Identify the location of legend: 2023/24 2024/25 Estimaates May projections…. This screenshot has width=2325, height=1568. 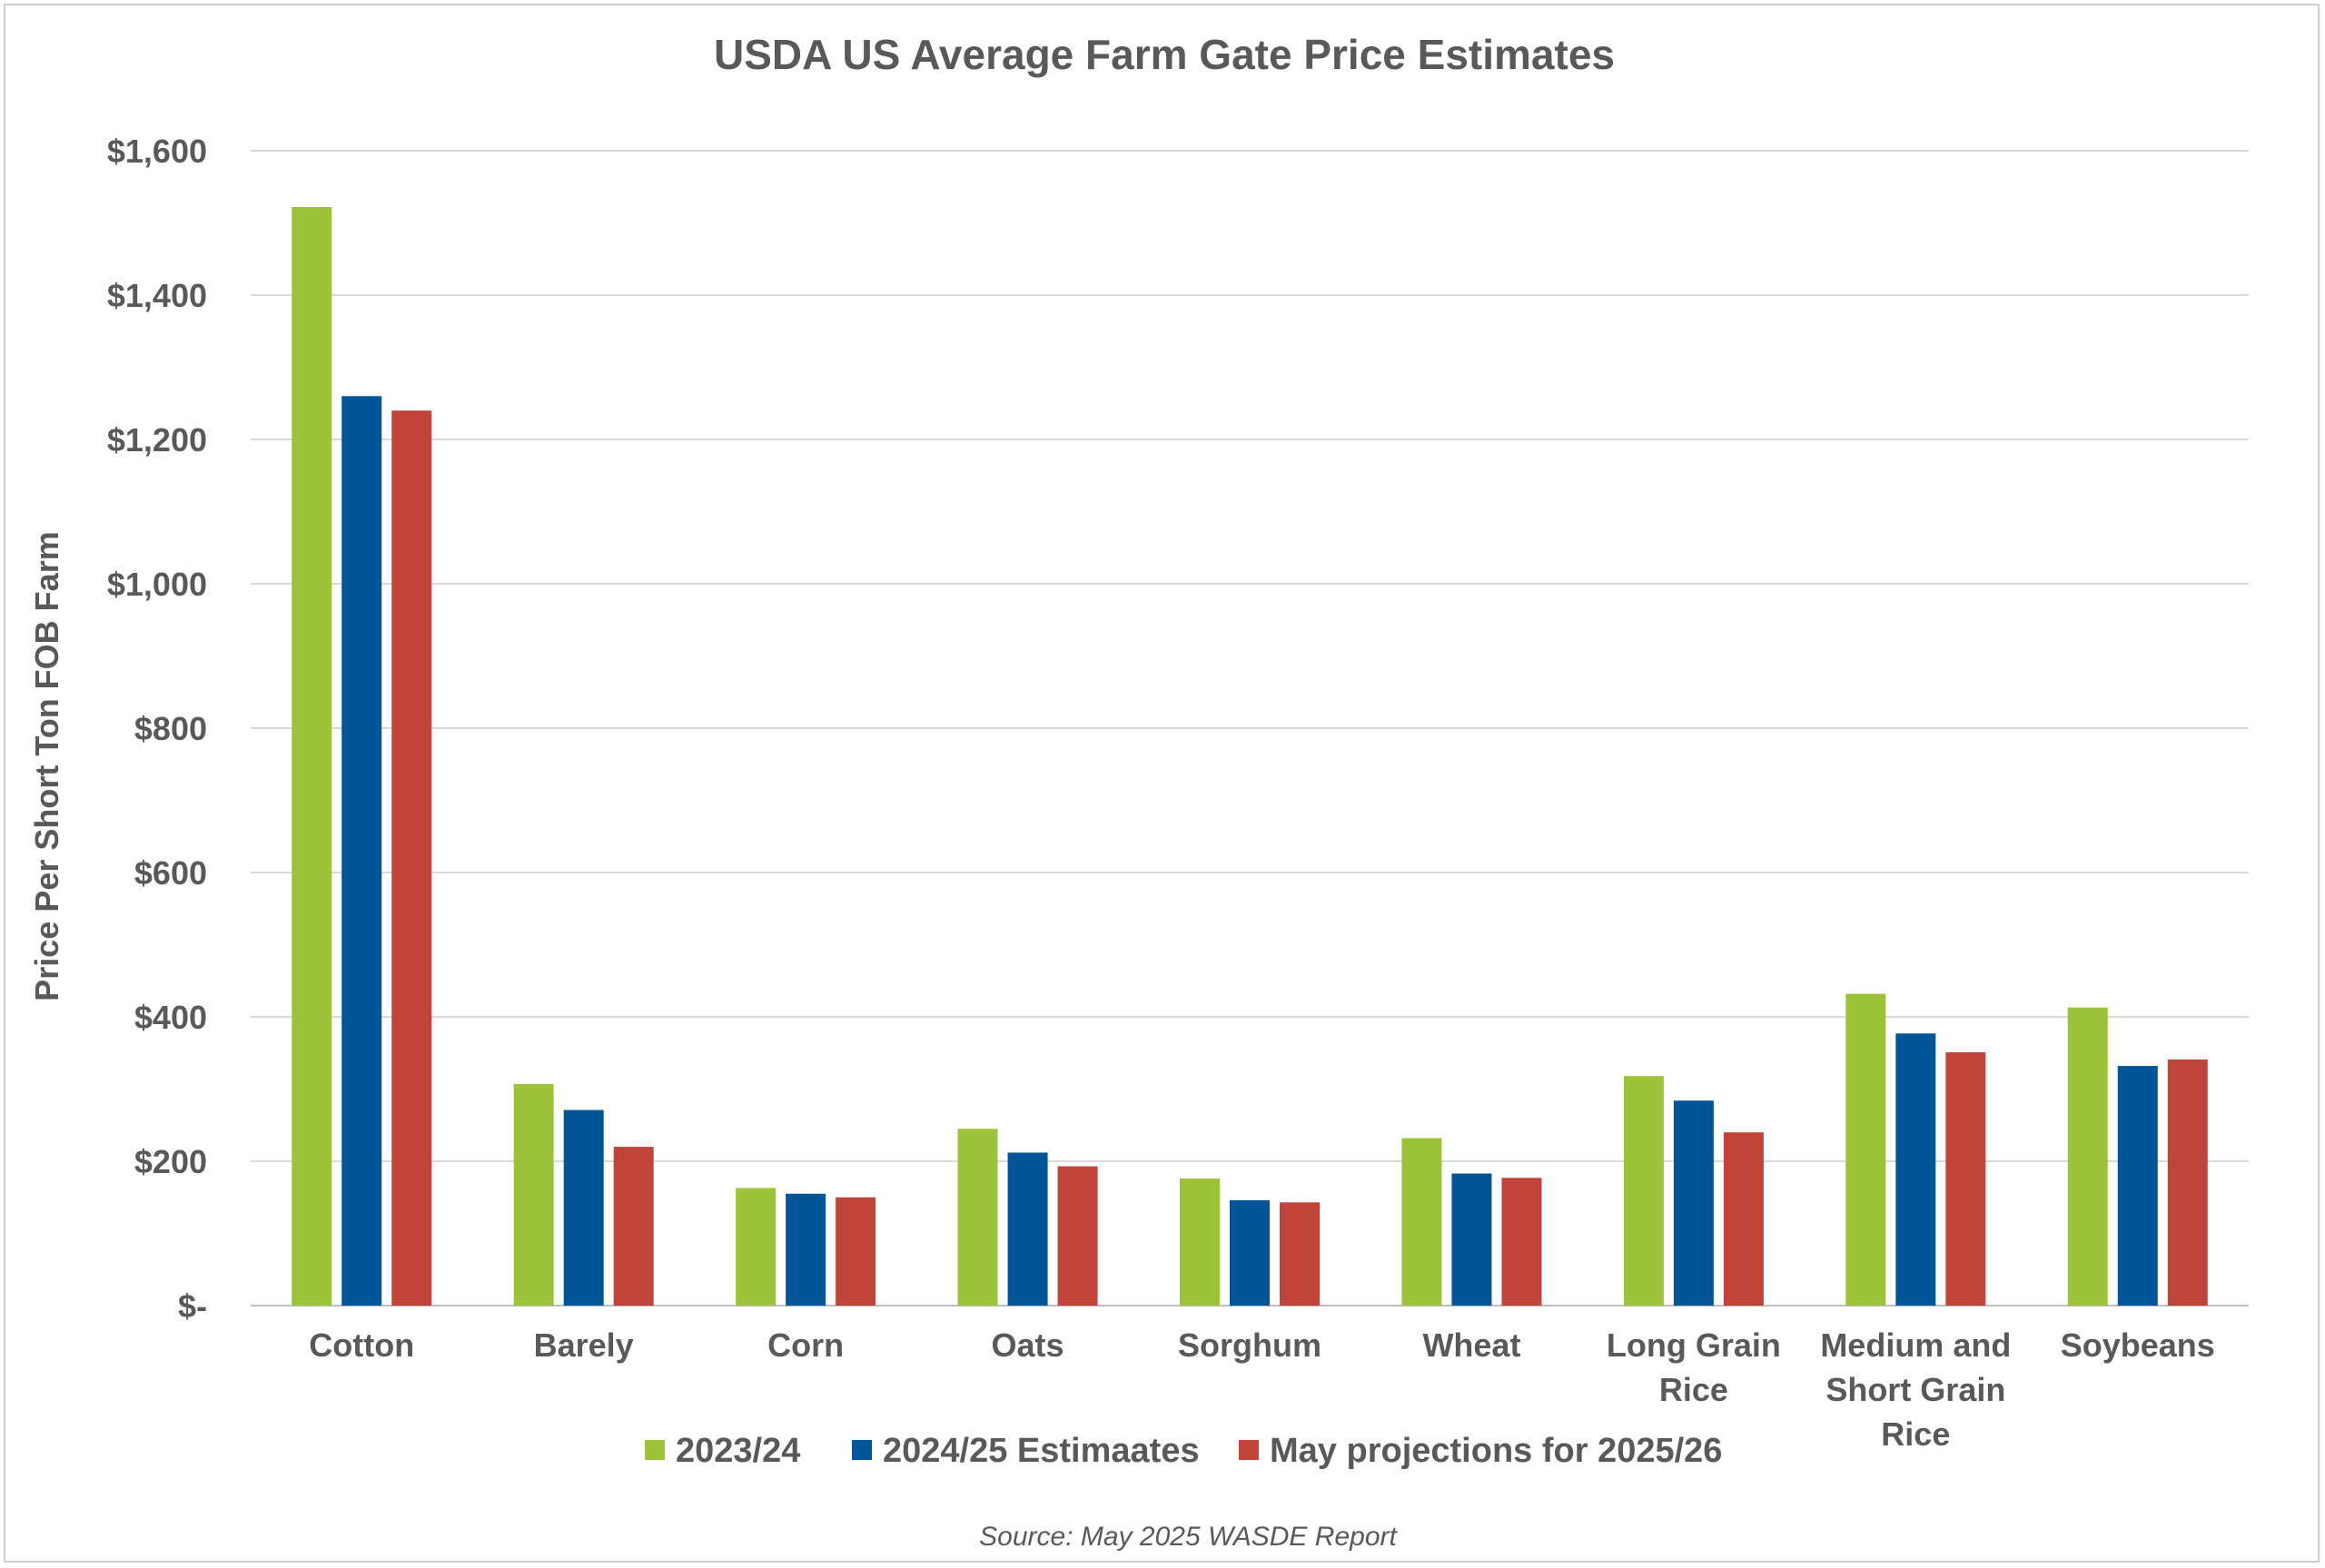
(1183, 1451).